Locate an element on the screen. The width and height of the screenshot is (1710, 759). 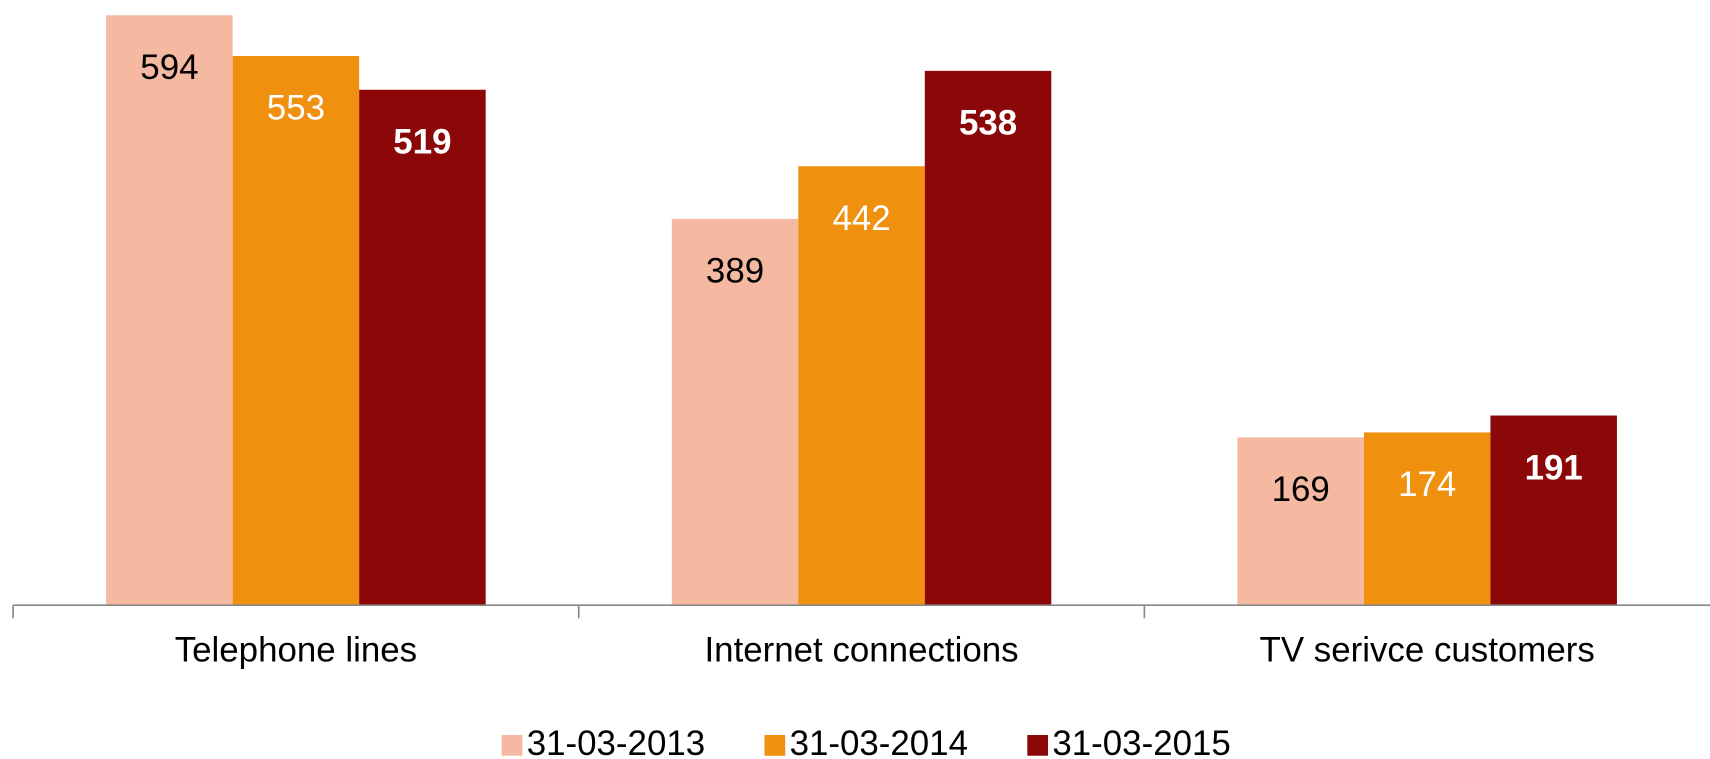
data-label: 169 is located at coordinates (1301, 489).